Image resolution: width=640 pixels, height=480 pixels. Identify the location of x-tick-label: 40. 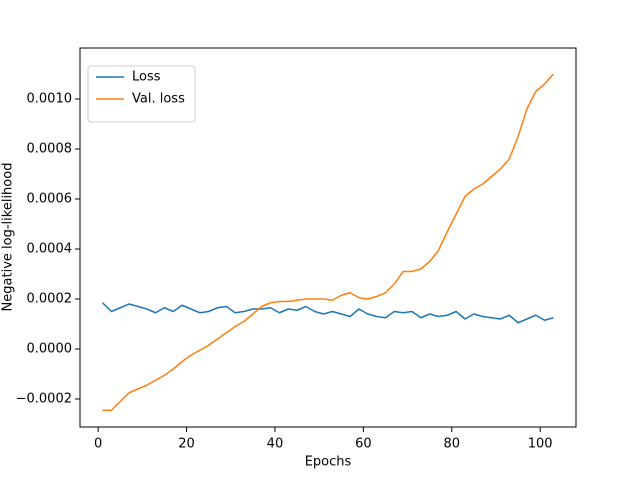
(275, 444).